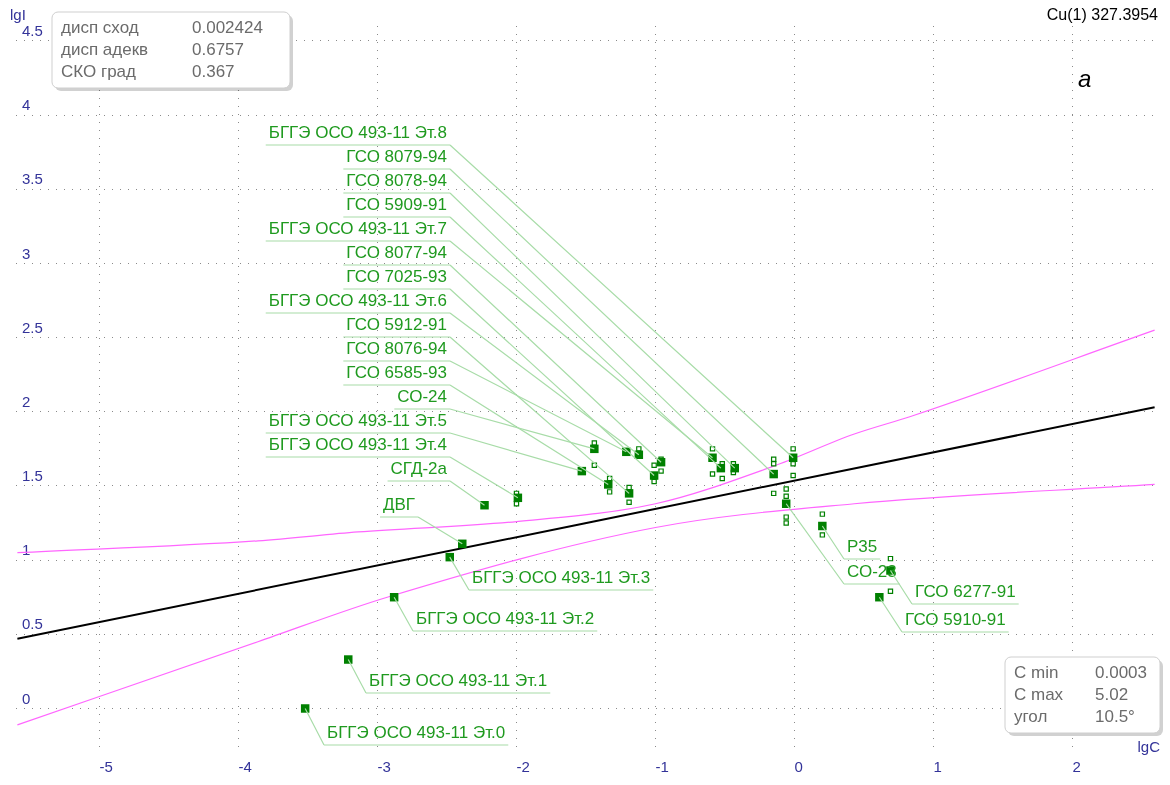 The height and width of the screenshot is (785, 1170). I want to click on x-tick-label: -5, so click(106, 767).